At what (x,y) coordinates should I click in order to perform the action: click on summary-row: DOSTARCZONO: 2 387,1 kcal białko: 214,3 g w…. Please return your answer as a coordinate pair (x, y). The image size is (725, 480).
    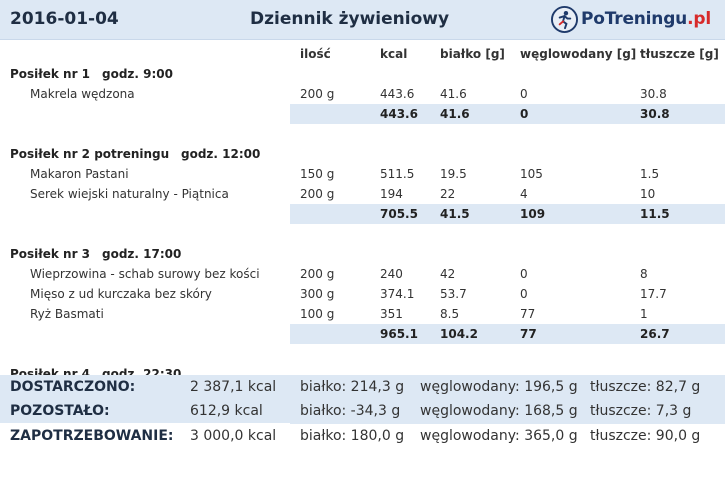
    Looking at the image, I should click on (362, 387).